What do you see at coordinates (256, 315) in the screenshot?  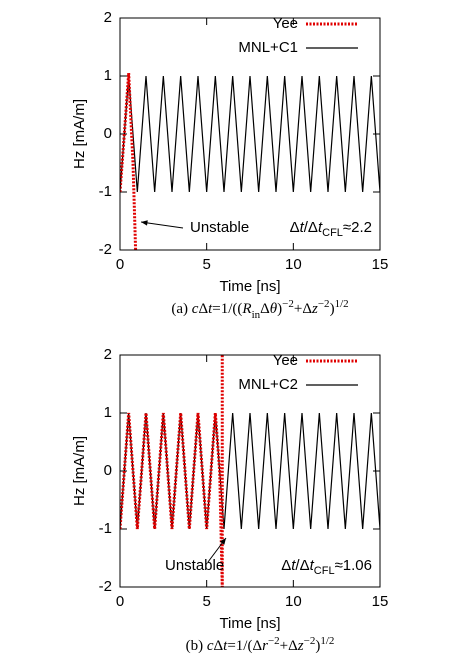 I see `caption-part: in` at bounding box center [256, 315].